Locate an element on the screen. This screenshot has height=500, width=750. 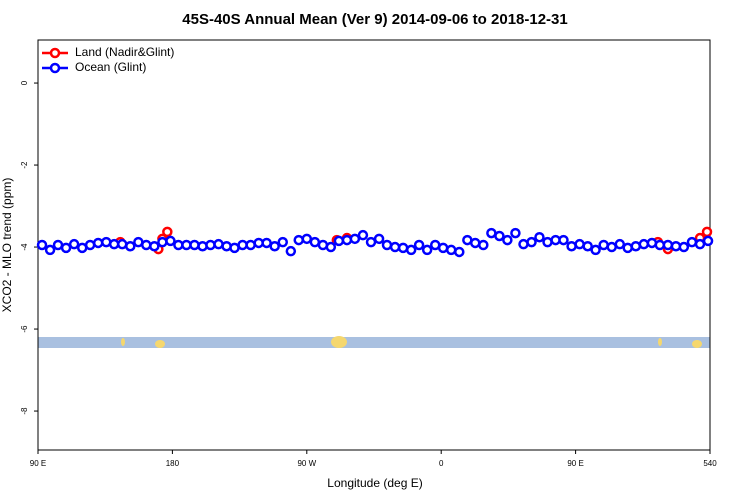
x-tick-label: 0 is located at coordinates (441, 463).